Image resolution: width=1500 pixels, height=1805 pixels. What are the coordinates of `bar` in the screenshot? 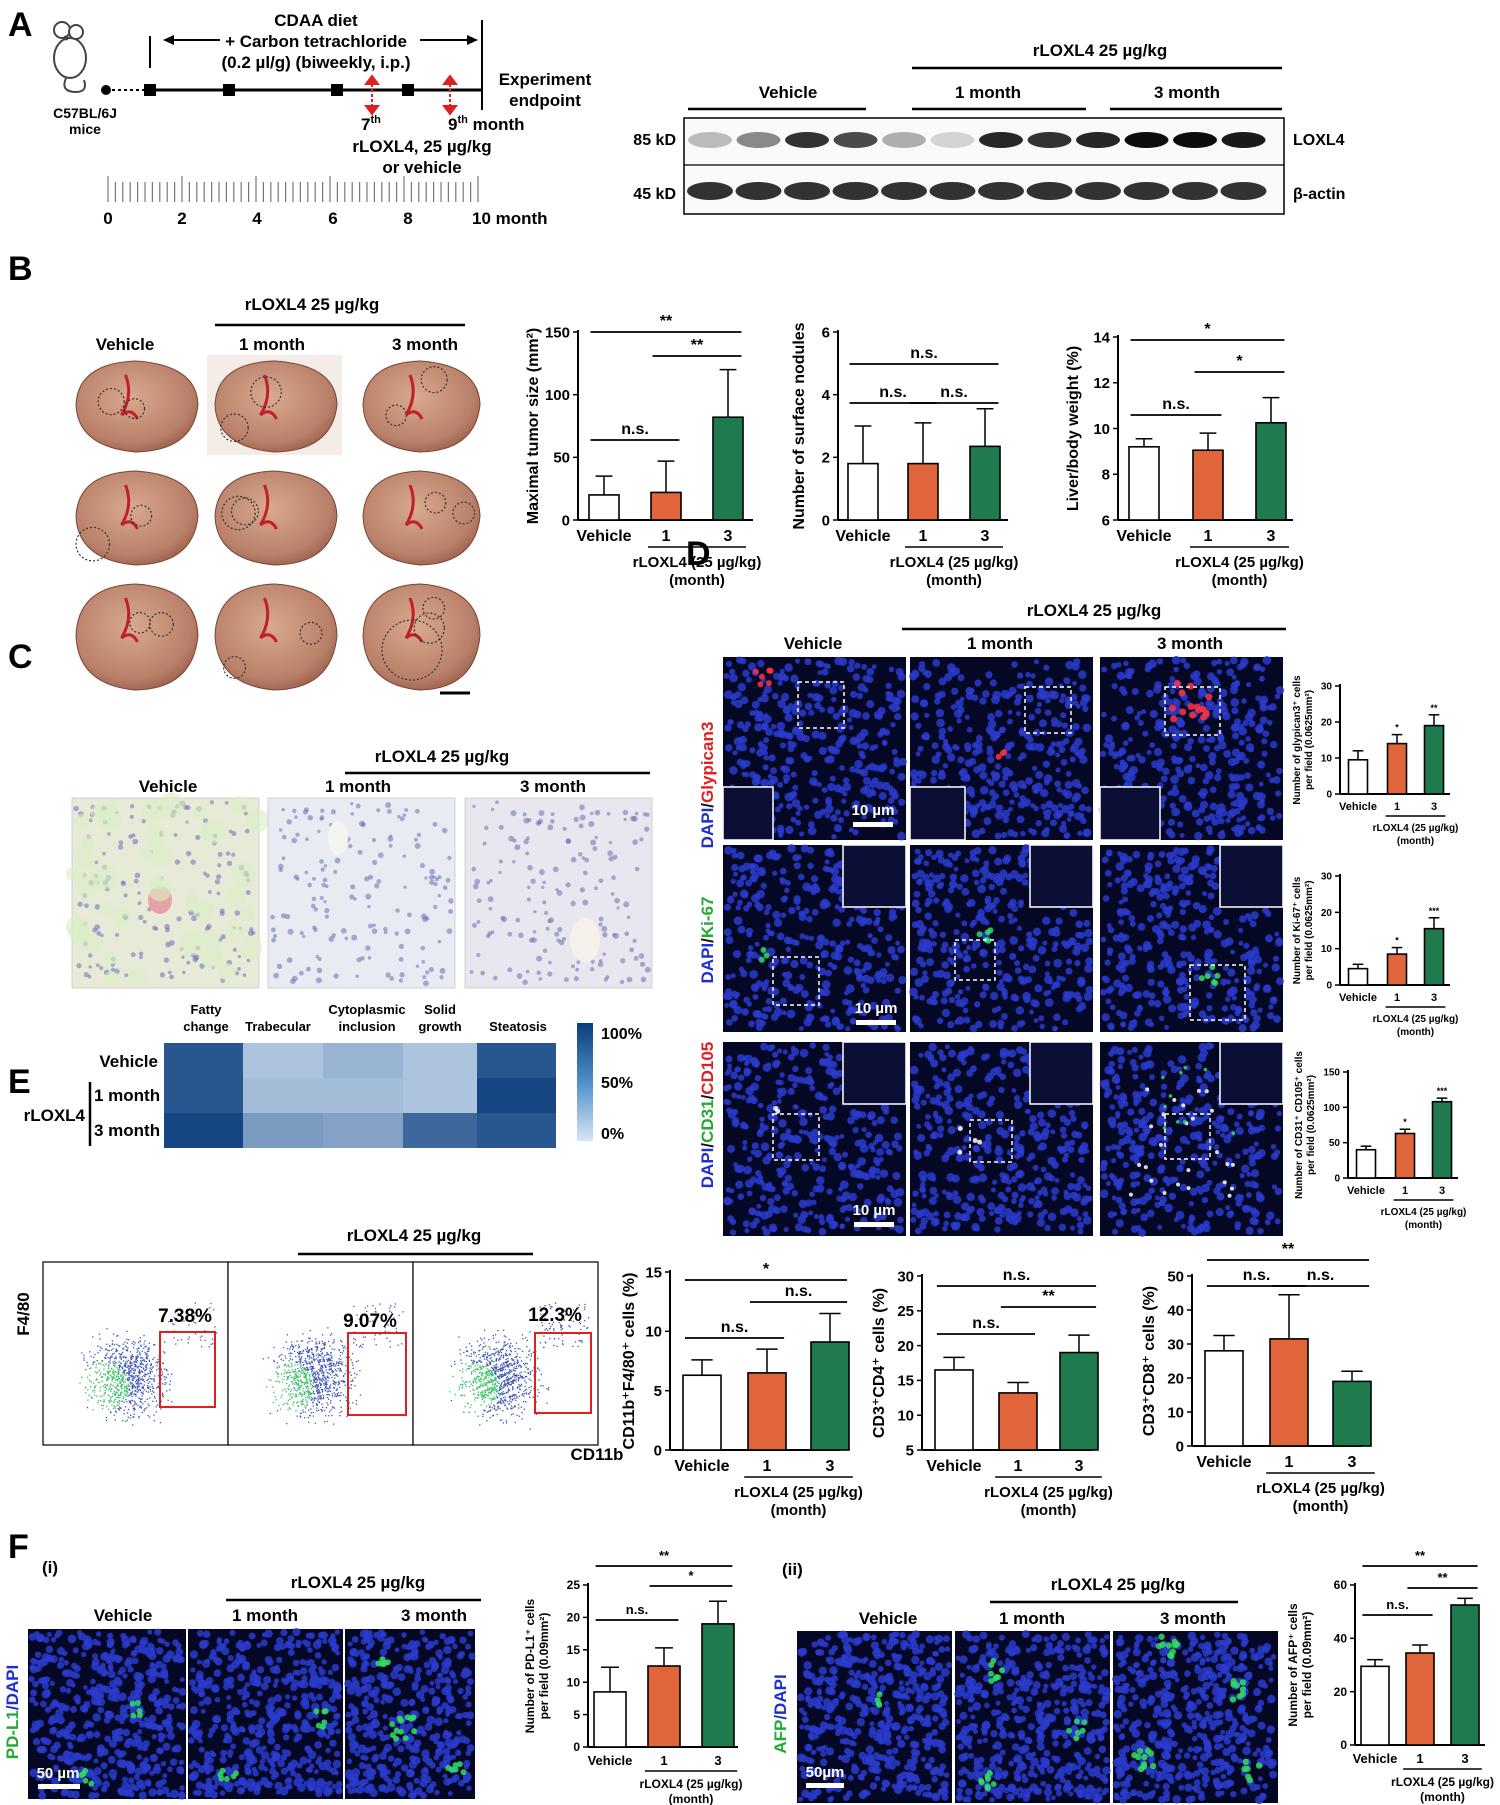 It's located at (1397, 768).